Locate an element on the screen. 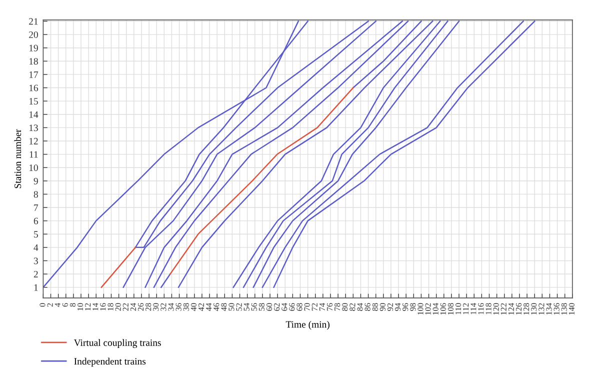  x-tick-label: 42 is located at coordinates (201, 307).